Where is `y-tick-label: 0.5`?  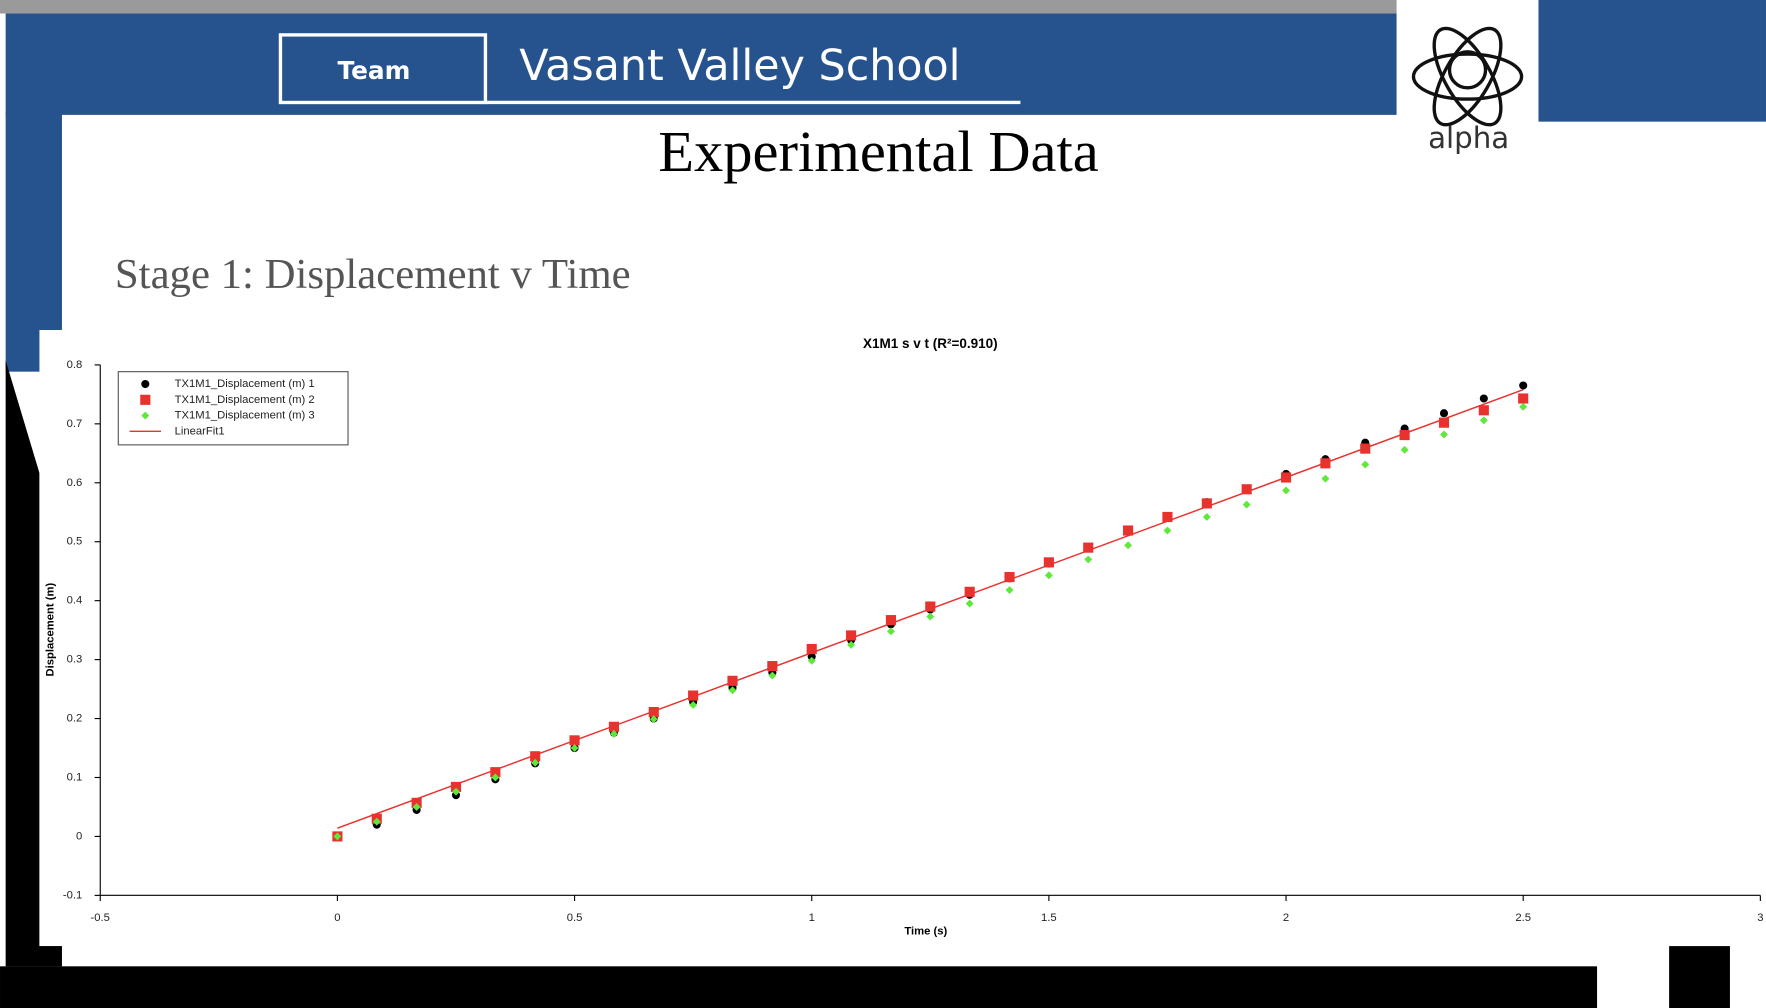
y-tick-label: 0.5 is located at coordinates (75, 542).